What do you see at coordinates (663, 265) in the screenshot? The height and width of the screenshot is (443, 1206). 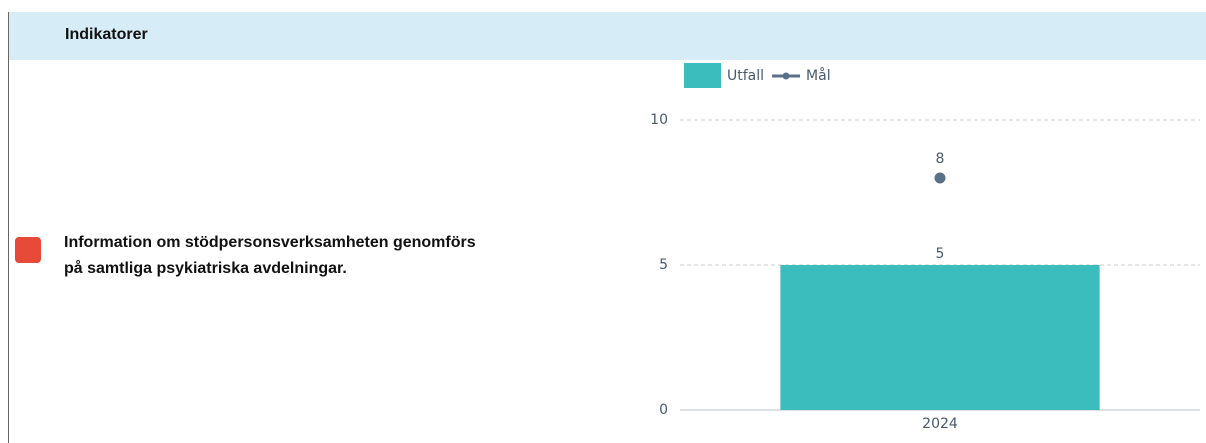 I see `y-tick-label: 5` at bounding box center [663, 265].